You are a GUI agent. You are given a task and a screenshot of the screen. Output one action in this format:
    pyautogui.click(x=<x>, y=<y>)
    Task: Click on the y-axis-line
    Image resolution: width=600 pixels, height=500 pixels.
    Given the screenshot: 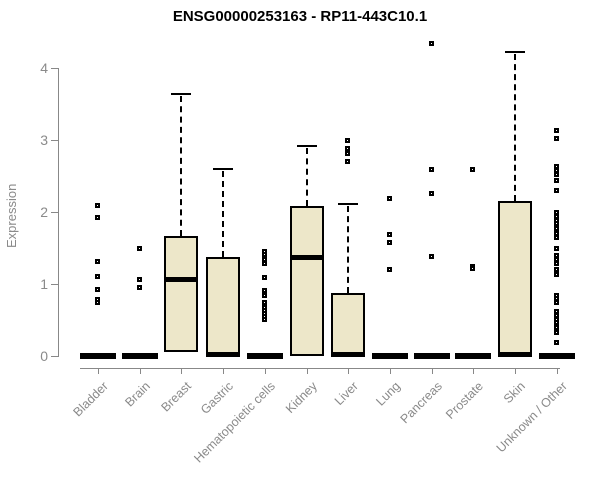 What is the action you would take?
    pyautogui.click(x=58, y=212)
    